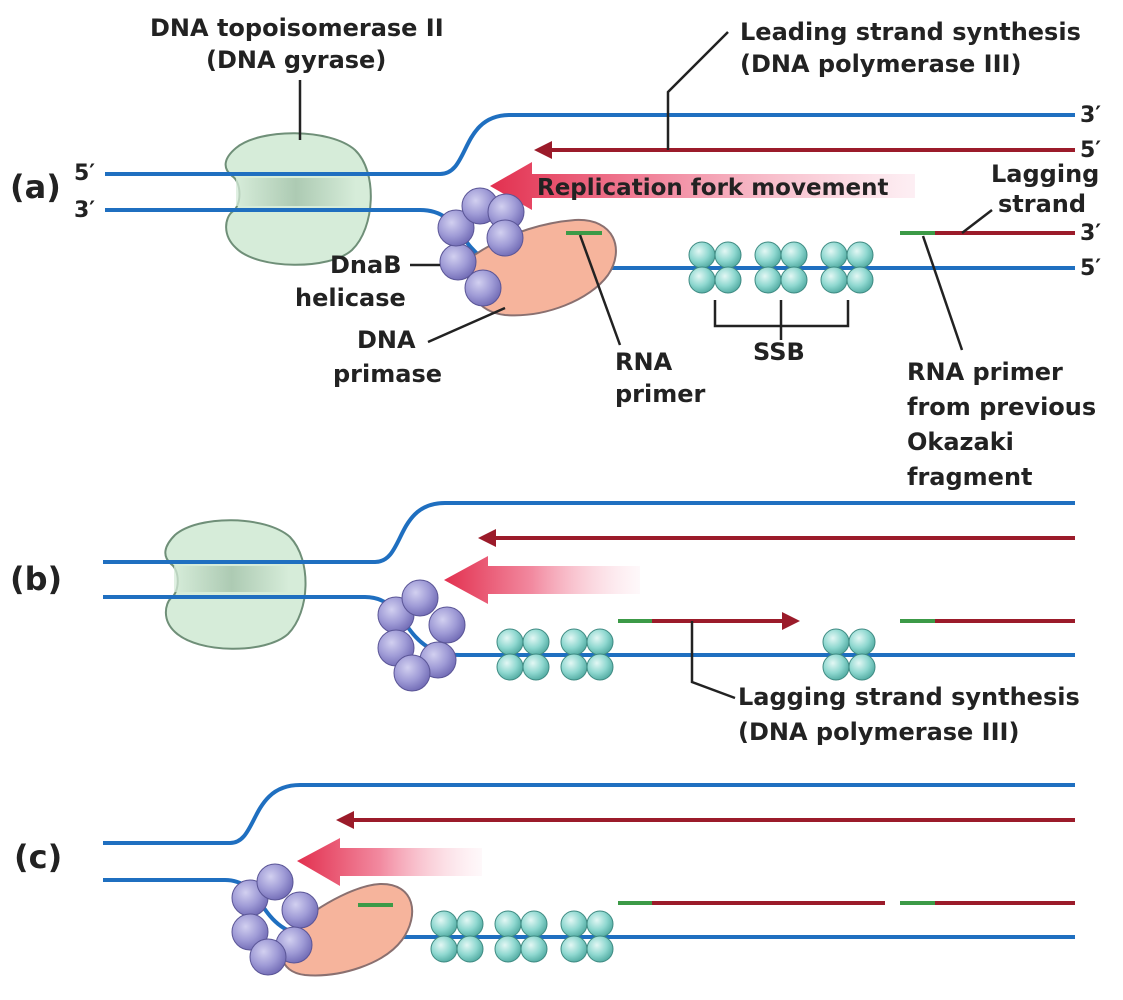 This screenshot has height=1000, width=1123. Describe the element at coordinates (878, 732) in the screenshot. I see `lagging-synthesis-label-line2: (DNA polymerase III)` at that location.